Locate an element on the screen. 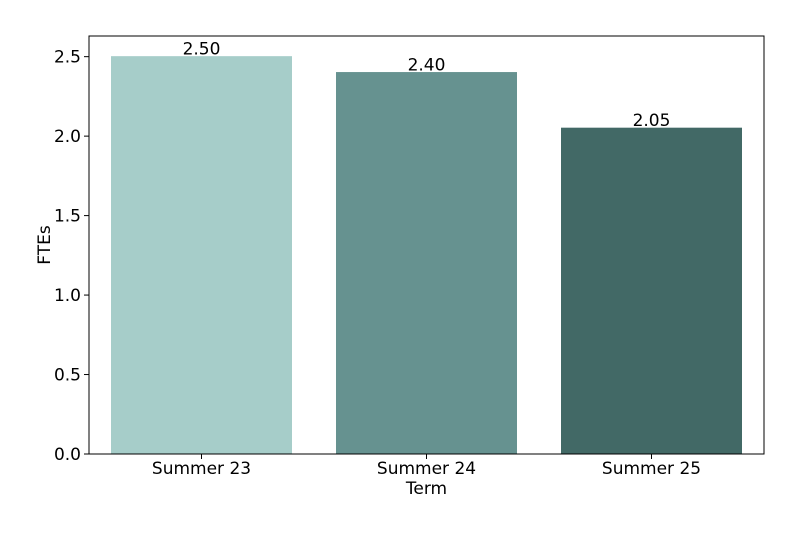  x-tick-label: Summer 24 is located at coordinates (426, 469).